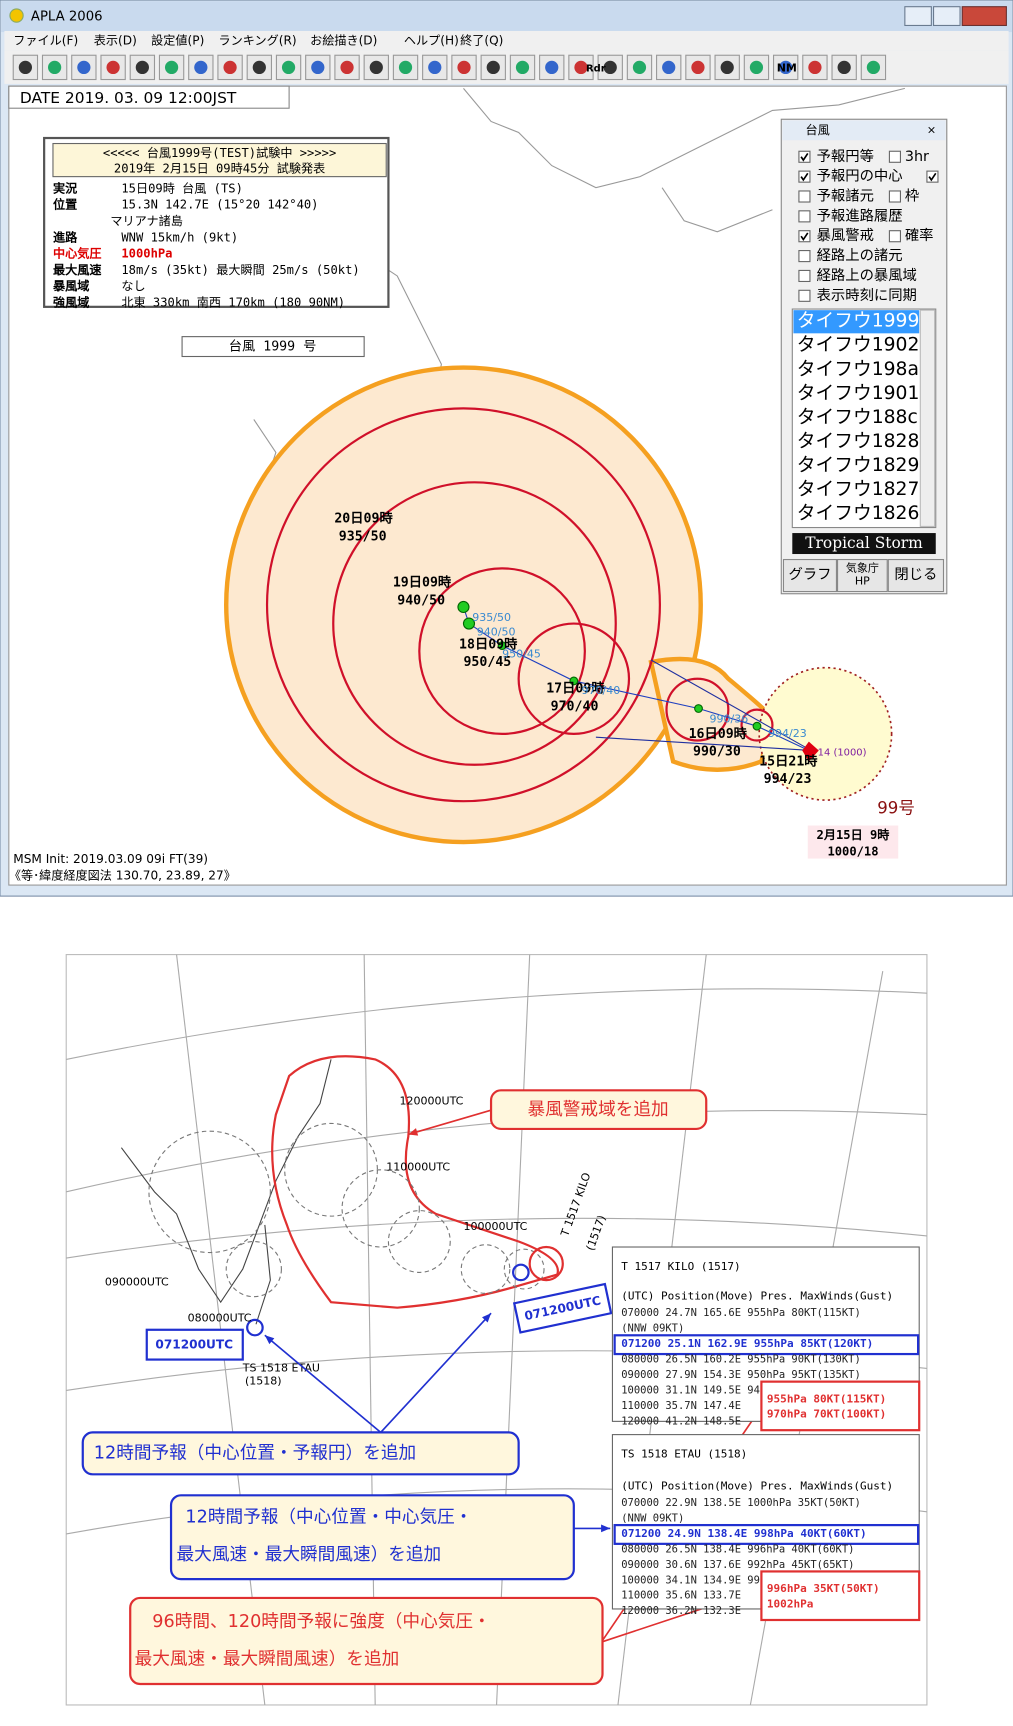 The image size is (1013, 1726). I want to click on highlight-row, so click(766, 1345).